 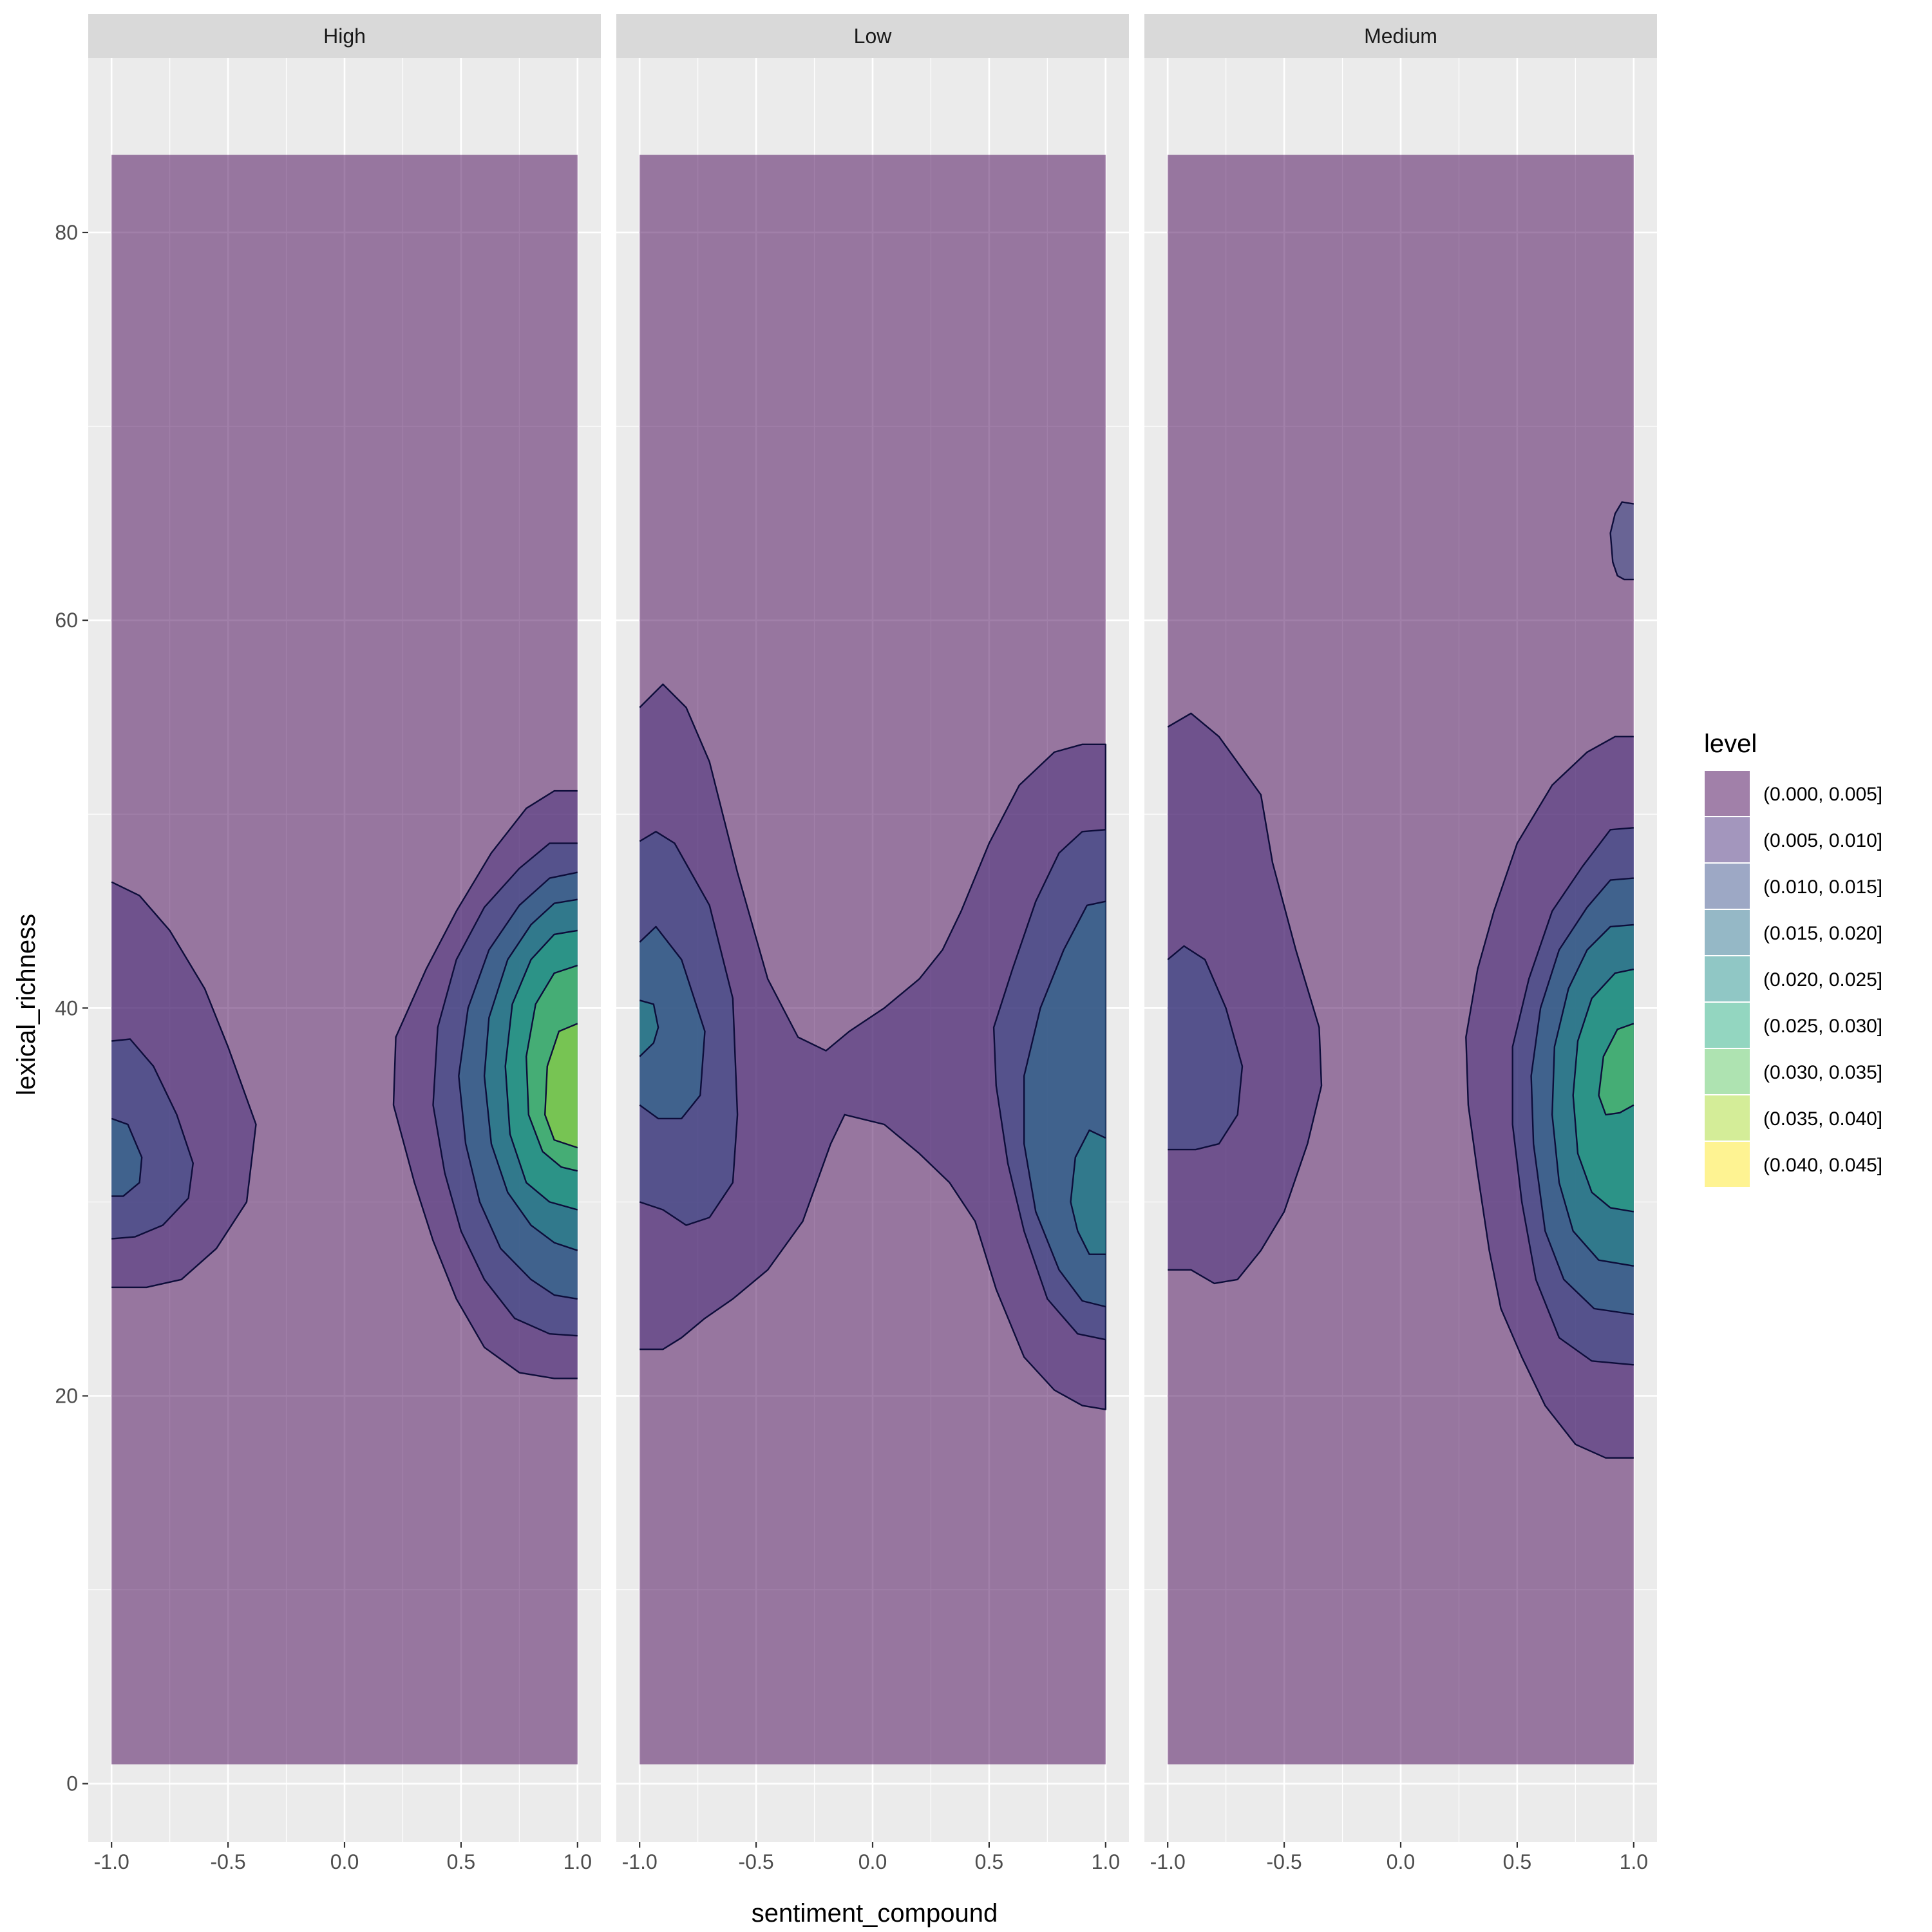 What do you see at coordinates (1822, 887) in the screenshot?
I see `legend-key-label: (0.010, 0.015]` at bounding box center [1822, 887].